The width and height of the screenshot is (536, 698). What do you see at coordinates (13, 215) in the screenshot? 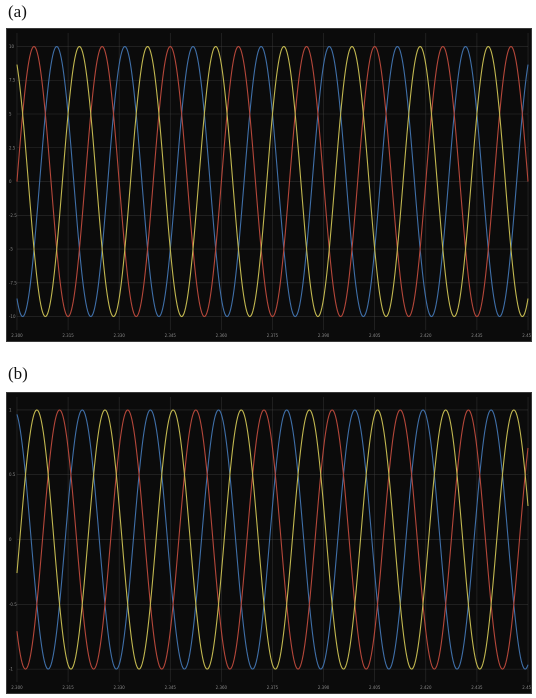
I see `y-tick-label: -2.5` at bounding box center [13, 215].